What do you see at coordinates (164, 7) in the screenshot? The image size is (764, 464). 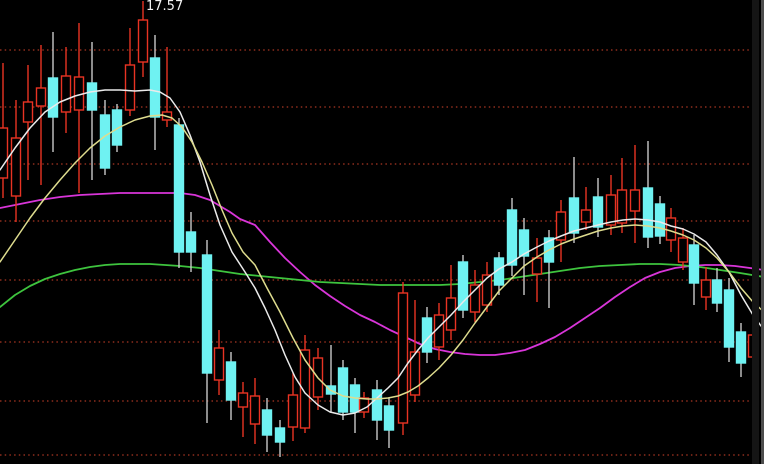 I see `high-price-label: 17.57` at bounding box center [164, 7].